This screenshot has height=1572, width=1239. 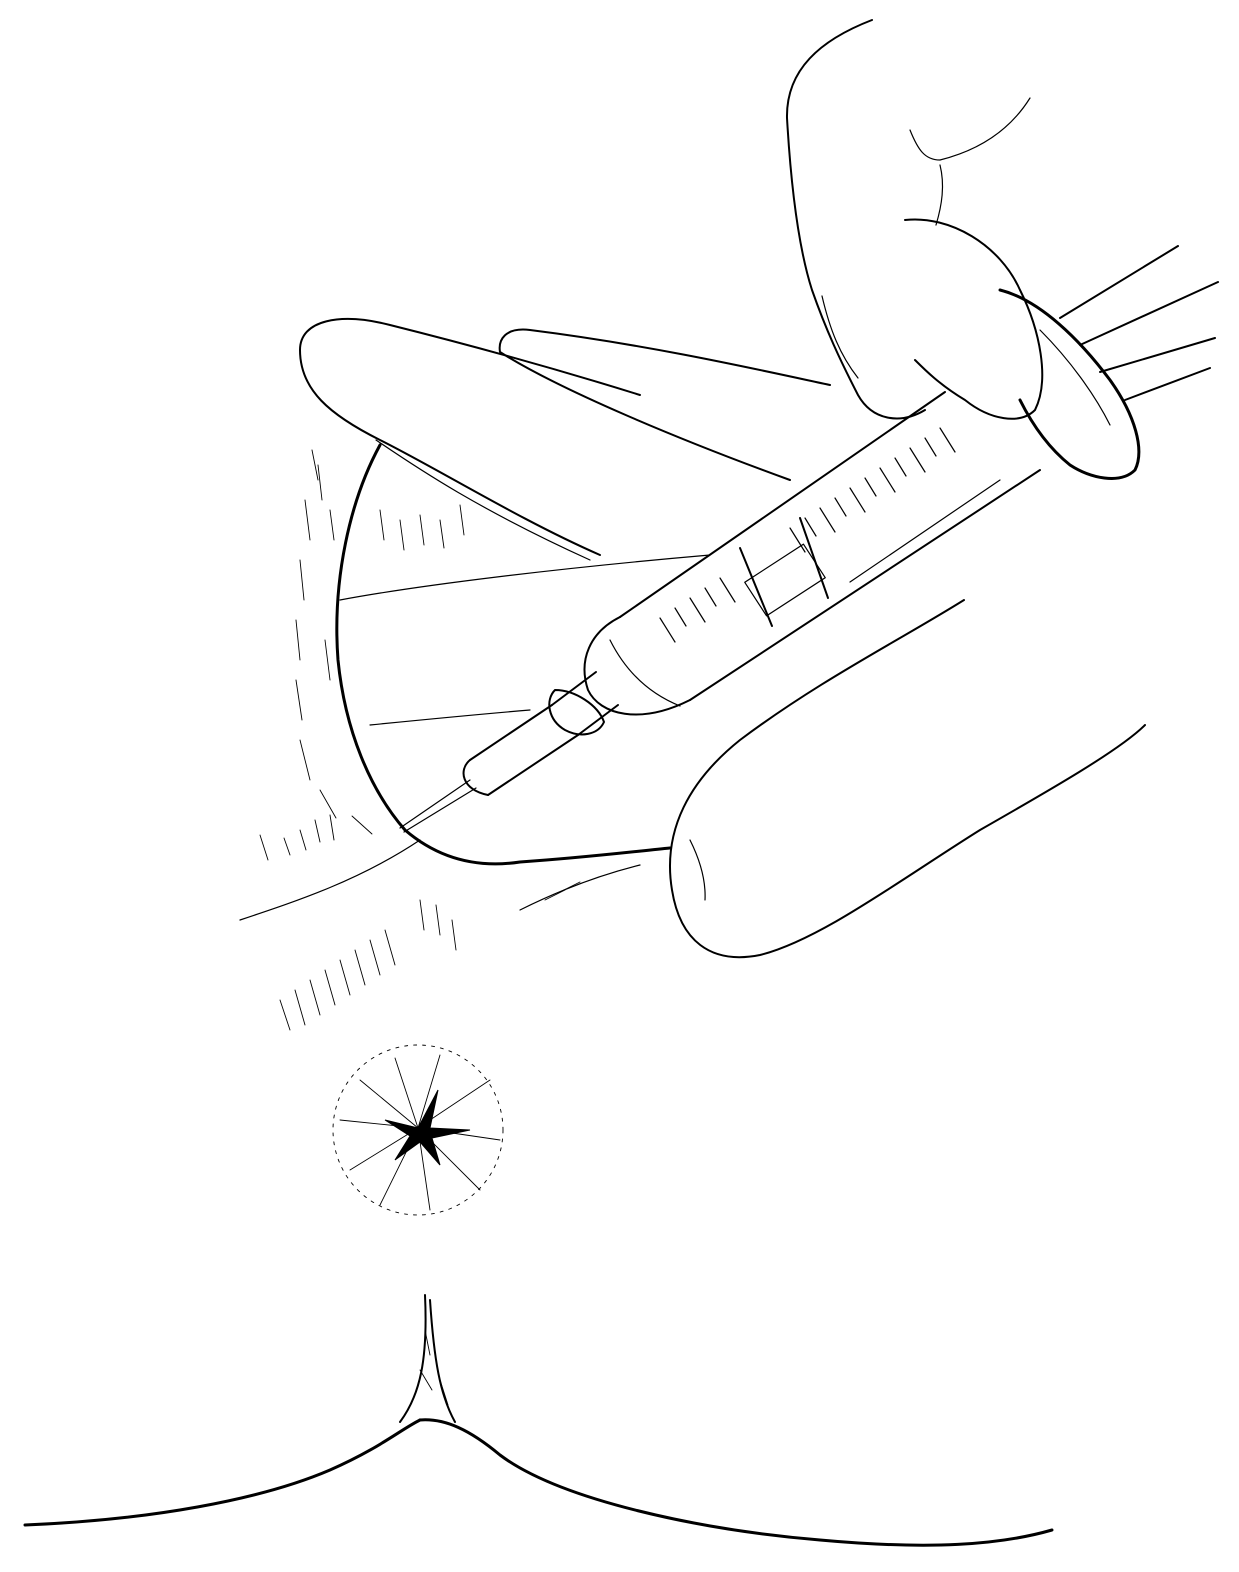 I want to click on barrel-bottom-edge, so click(x=865, y=585).